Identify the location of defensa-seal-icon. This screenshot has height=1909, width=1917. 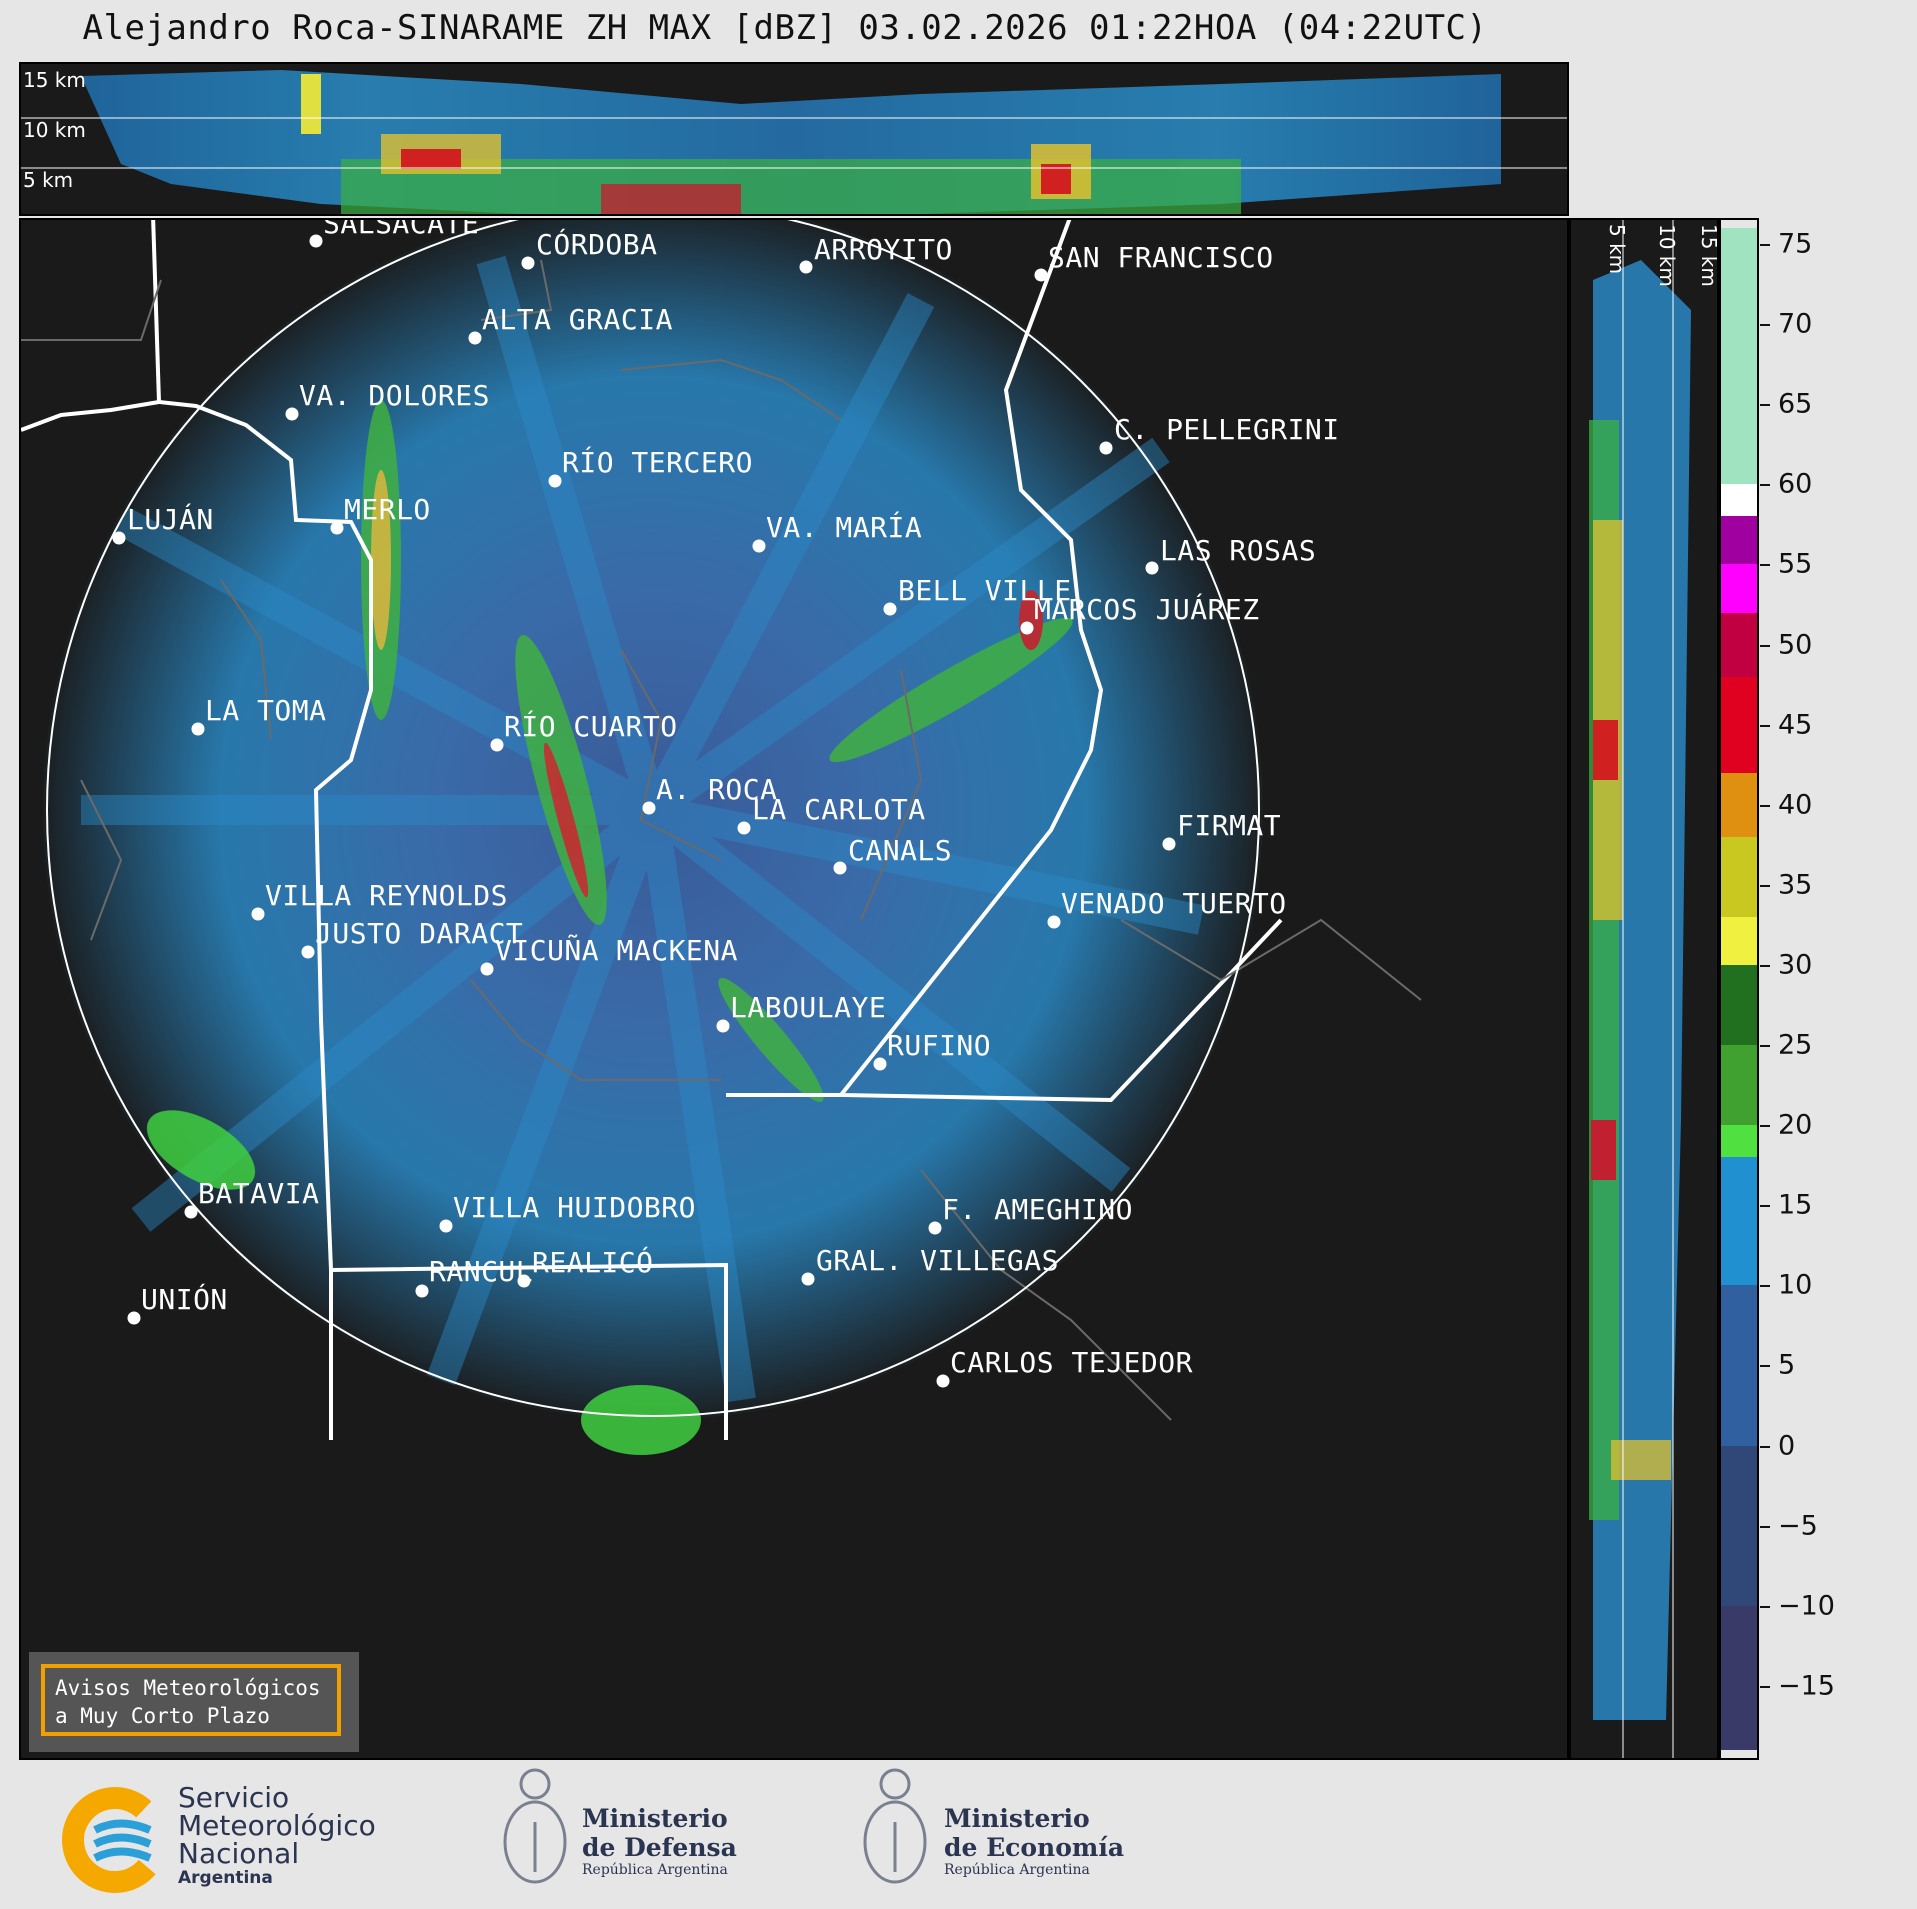
(535, 1826).